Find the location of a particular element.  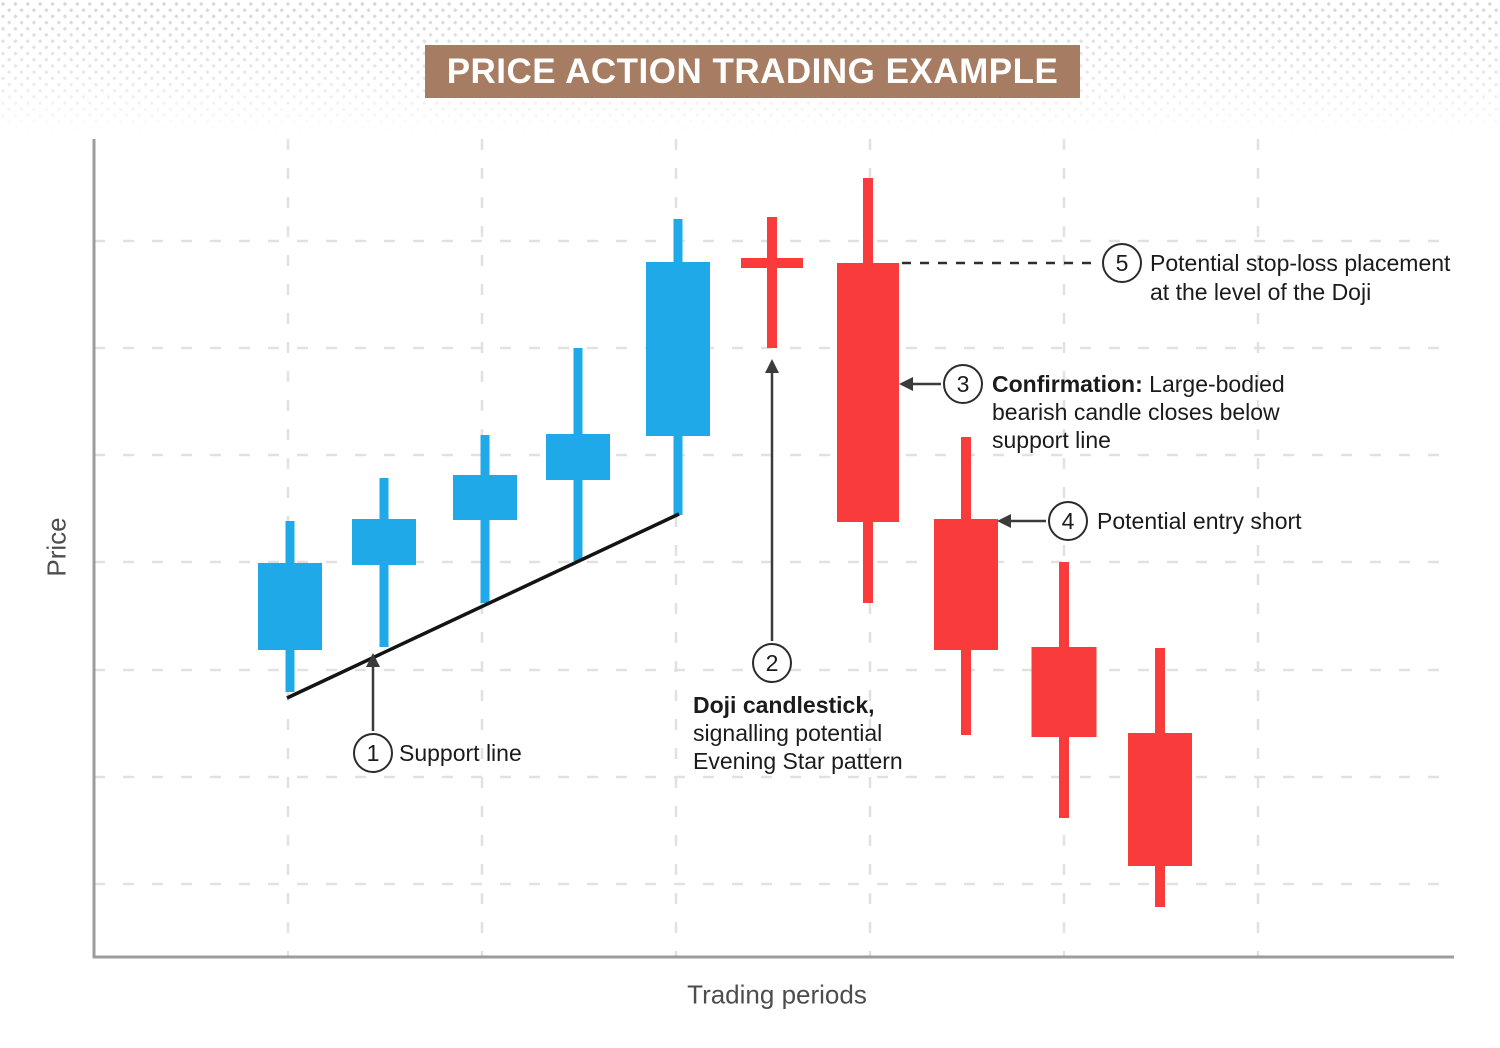

callout-2-number-badge: 2 is located at coordinates (772, 663).